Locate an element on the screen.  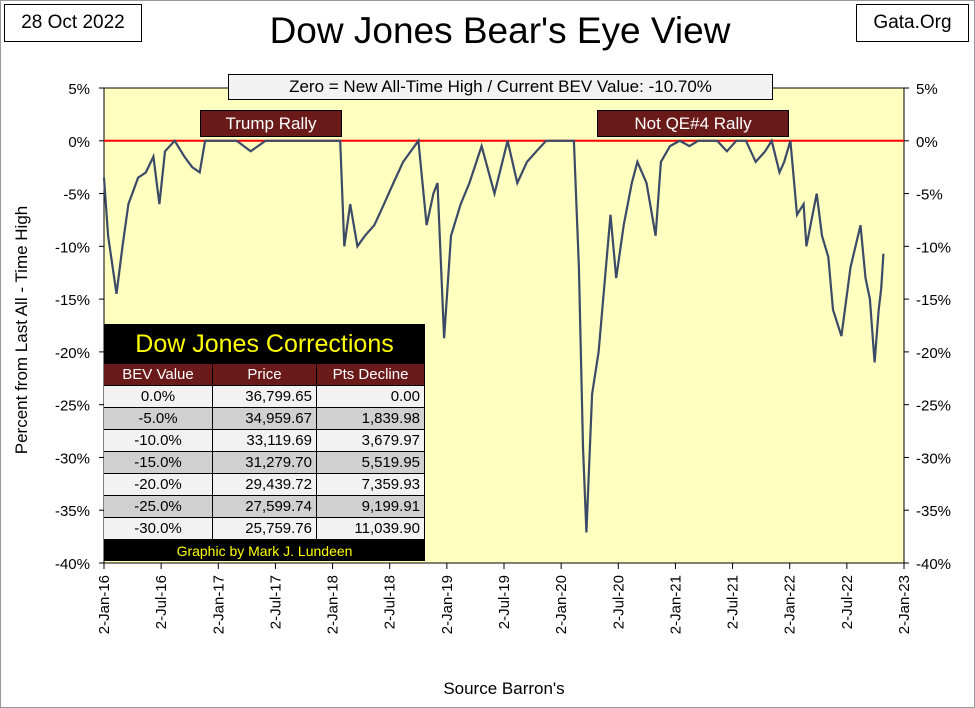
table-row: -25.0% 27,599.74 9,199.91 is located at coordinates (264, 507).